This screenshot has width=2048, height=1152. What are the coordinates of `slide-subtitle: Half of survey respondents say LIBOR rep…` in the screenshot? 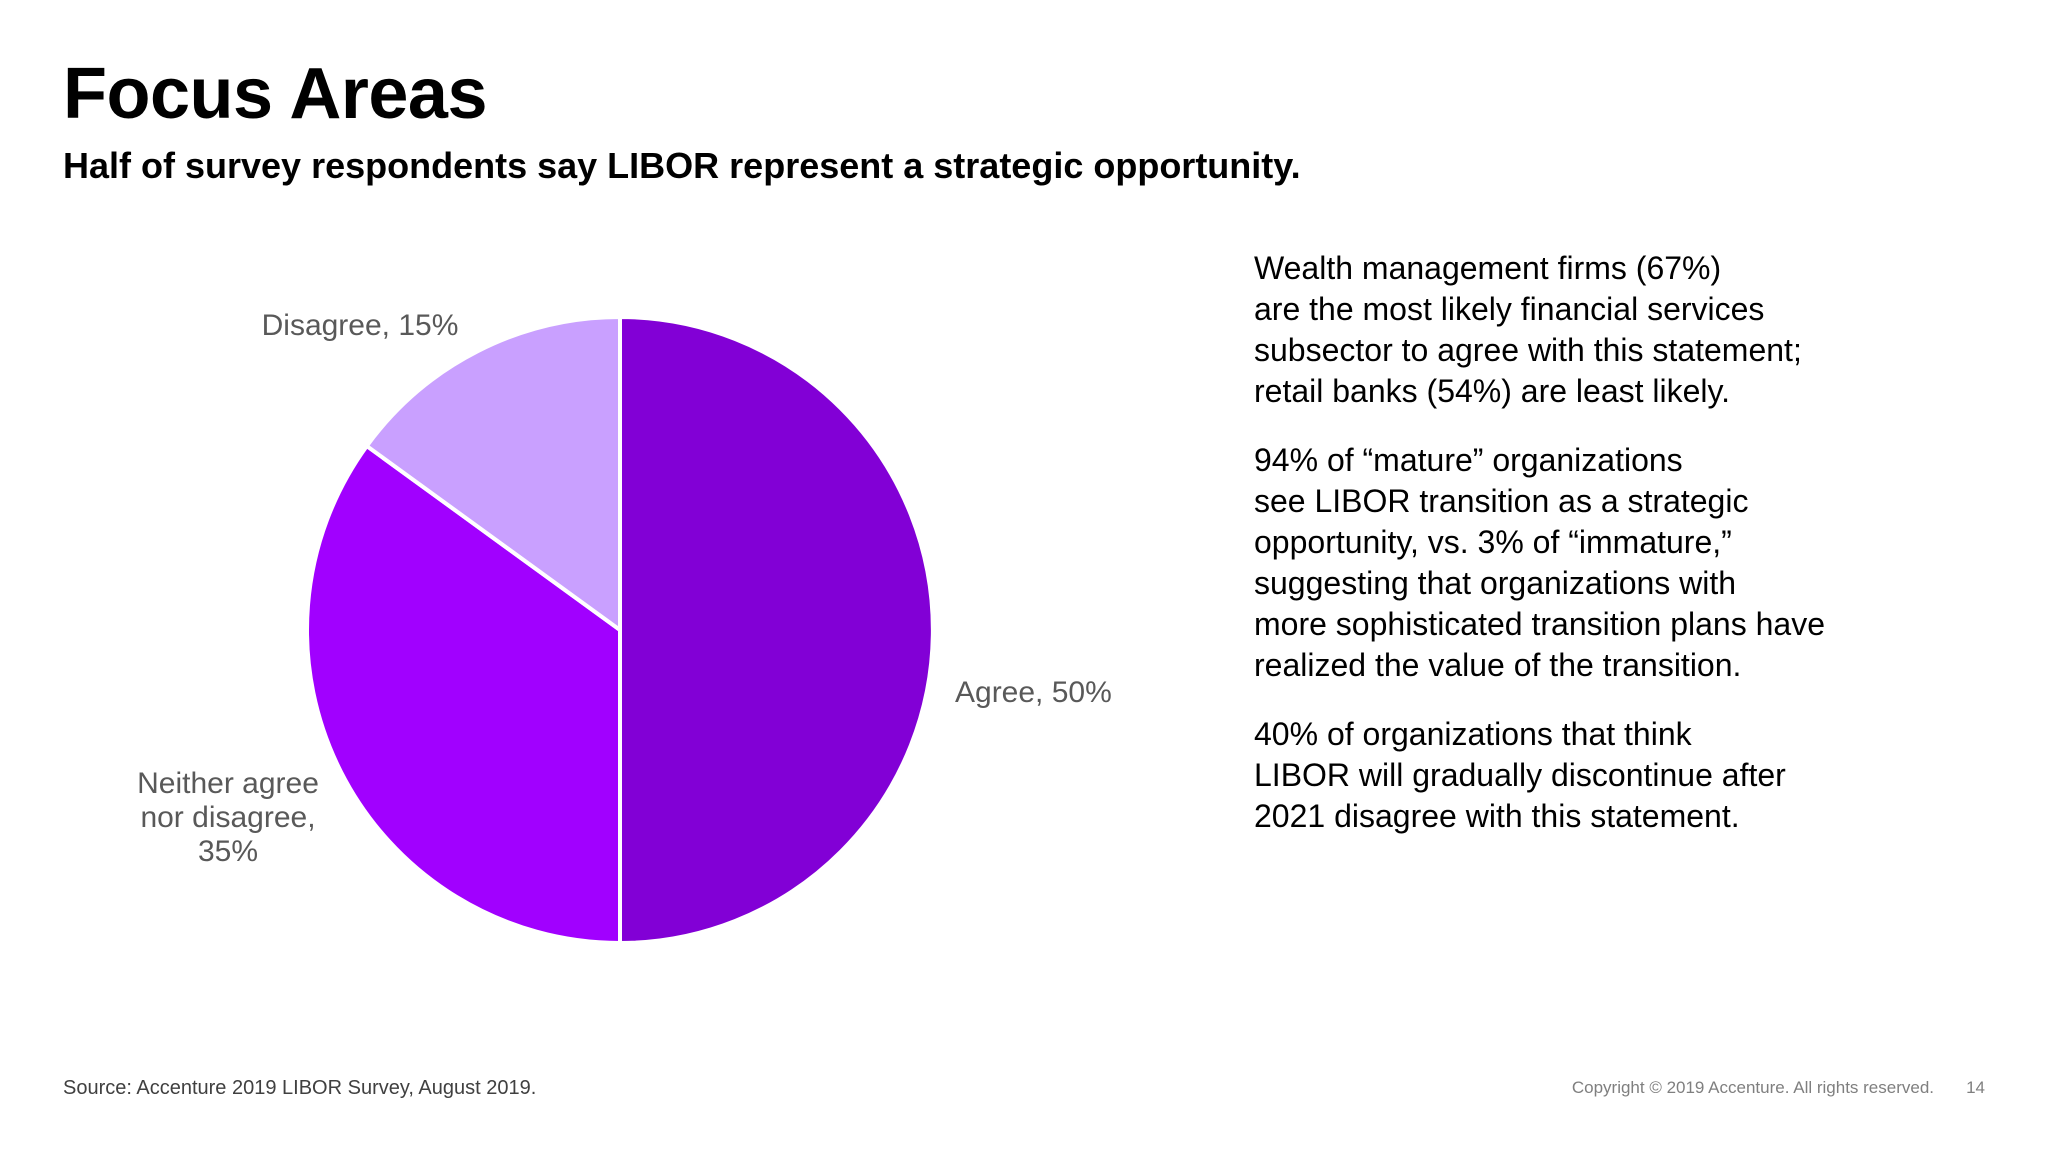 It's located at (682, 165).